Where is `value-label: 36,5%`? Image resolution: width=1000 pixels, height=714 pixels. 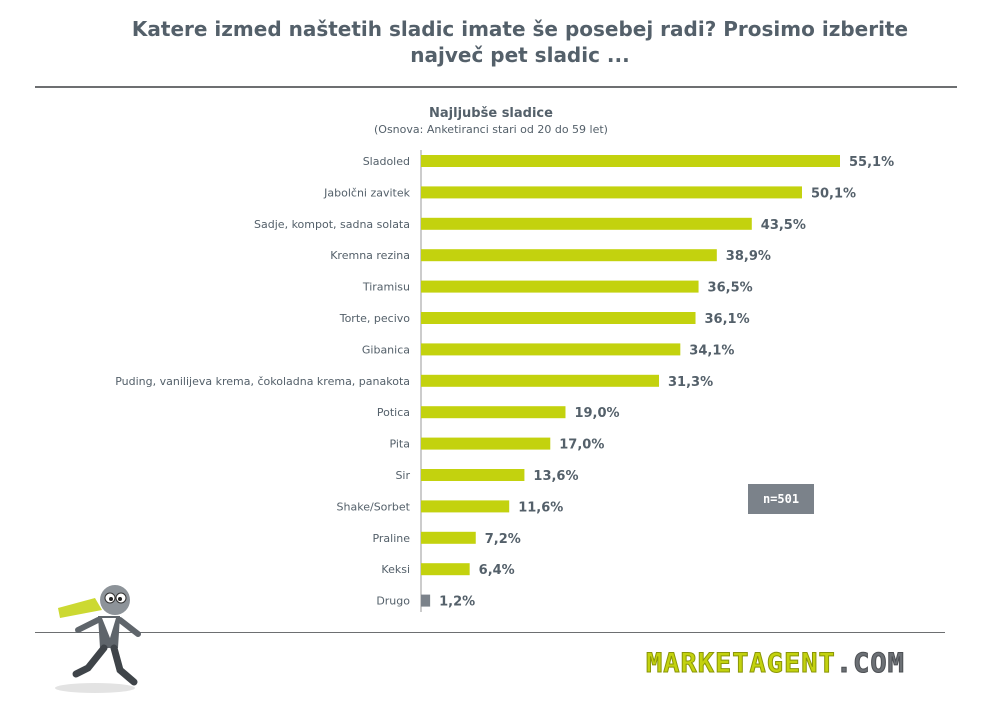 value-label: 36,5% is located at coordinates (730, 288).